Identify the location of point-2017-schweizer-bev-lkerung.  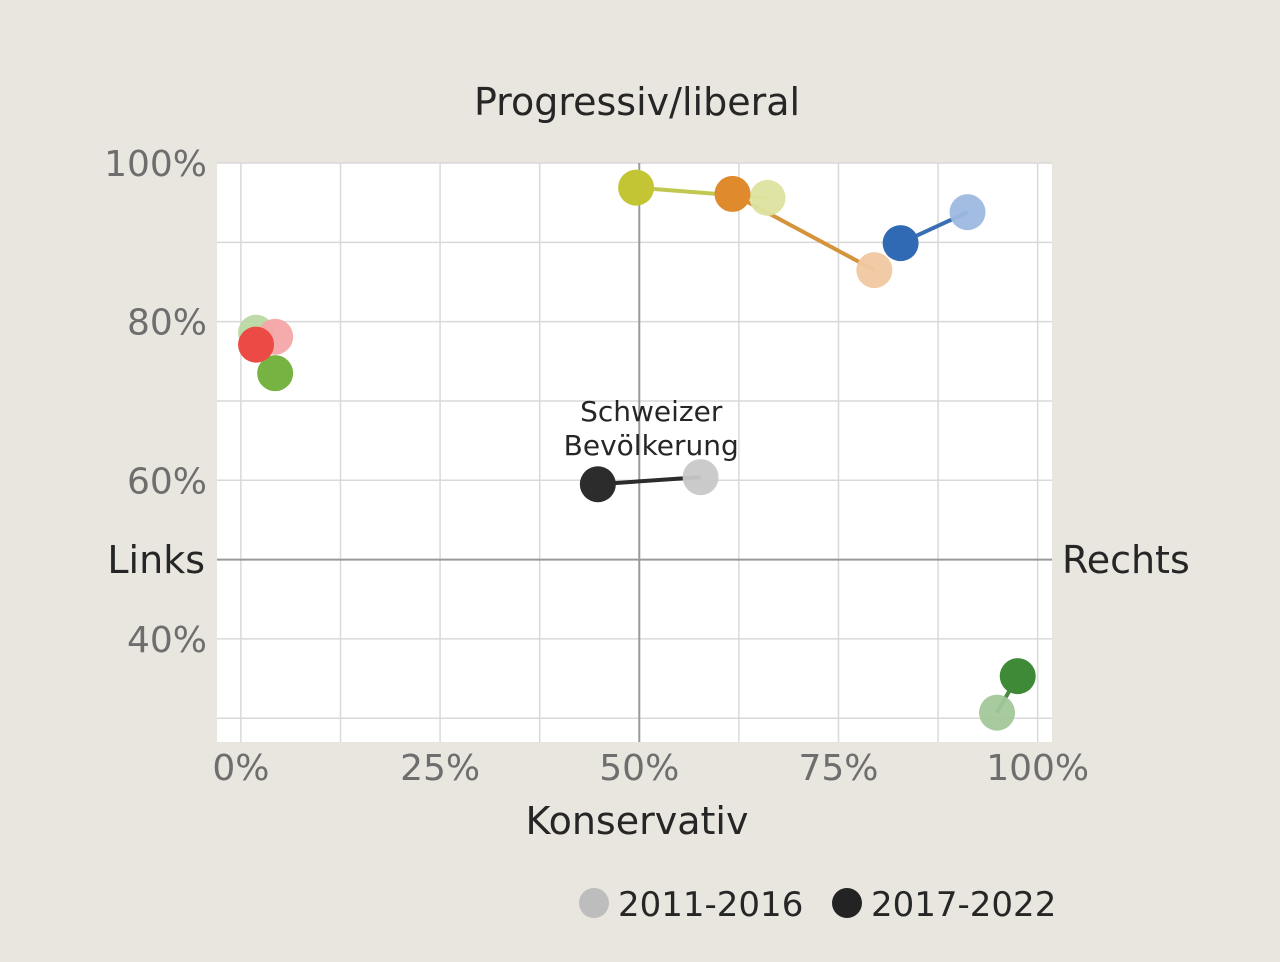
(597, 484).